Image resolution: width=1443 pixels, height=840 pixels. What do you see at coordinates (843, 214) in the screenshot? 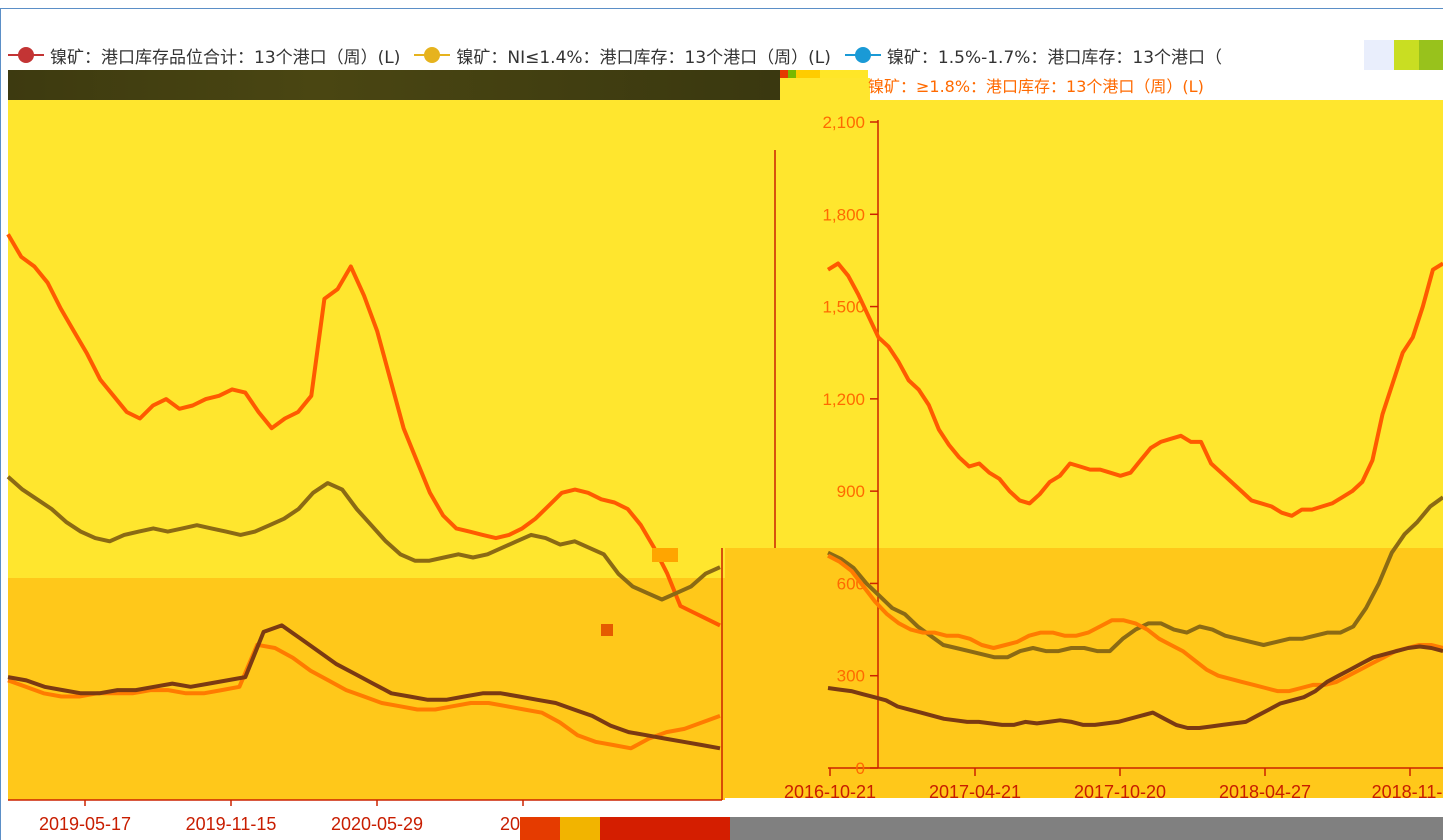
I see `y-tick-label: 1,800` at bounding box center [843, 214].